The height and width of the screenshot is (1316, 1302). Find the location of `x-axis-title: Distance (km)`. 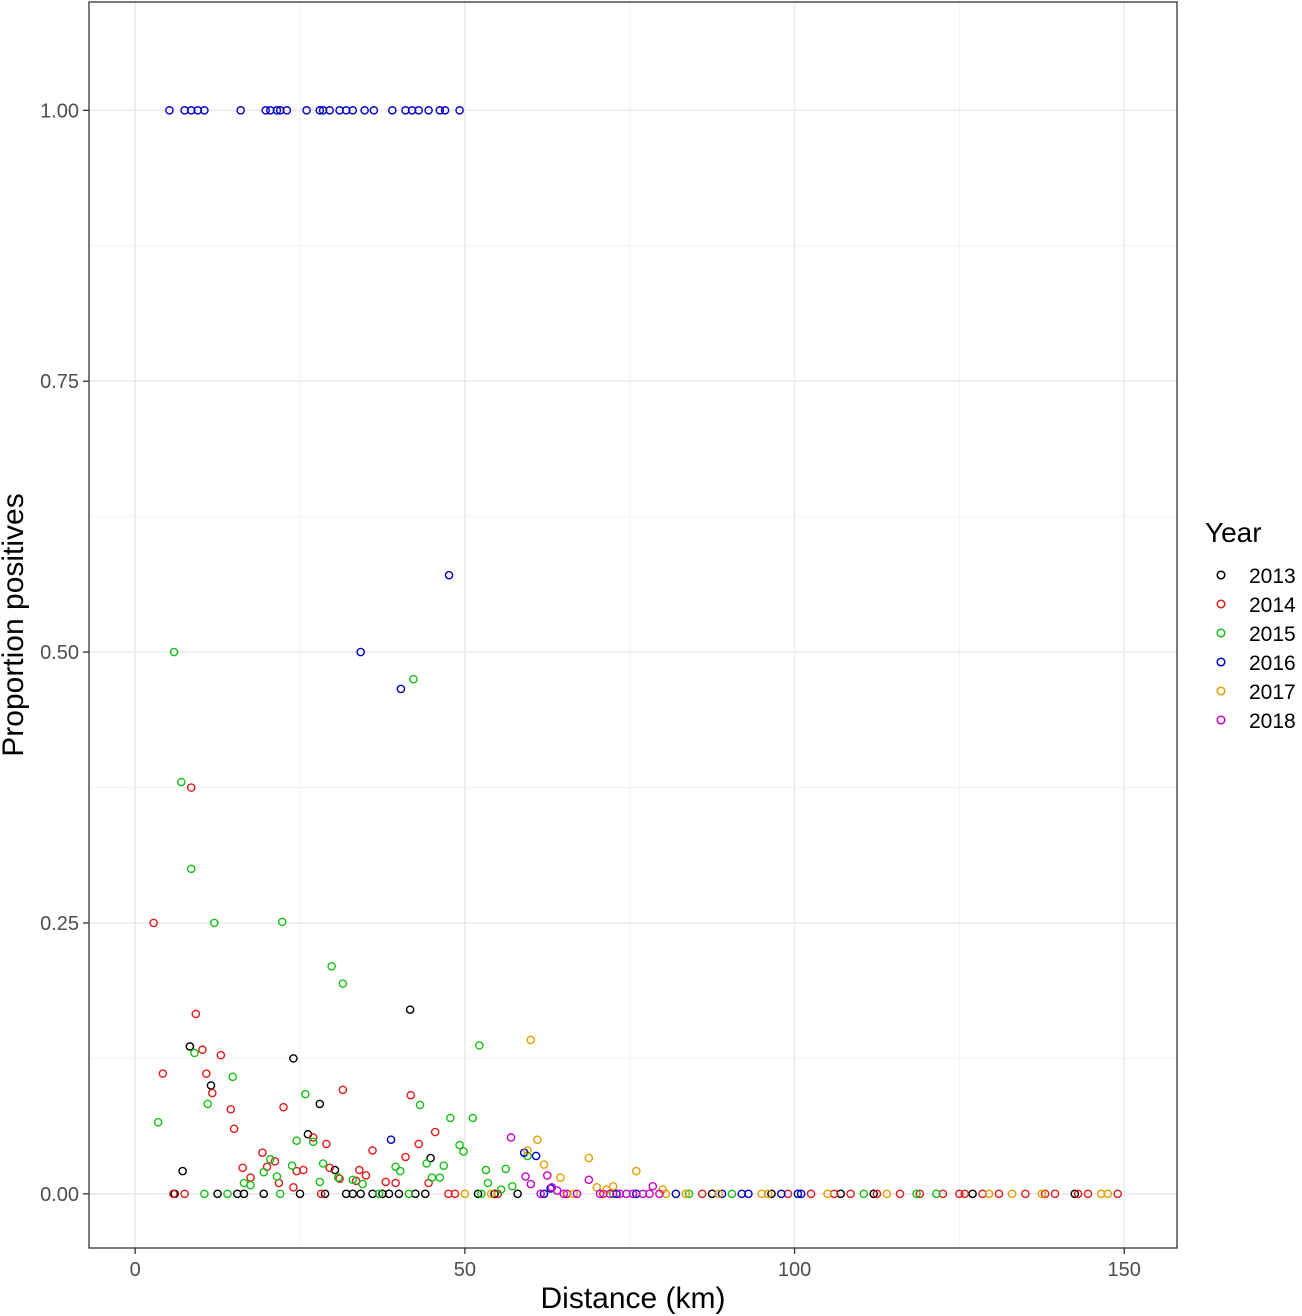

x-axis-title: Distance (km) is located at coordinates (632, 1298).